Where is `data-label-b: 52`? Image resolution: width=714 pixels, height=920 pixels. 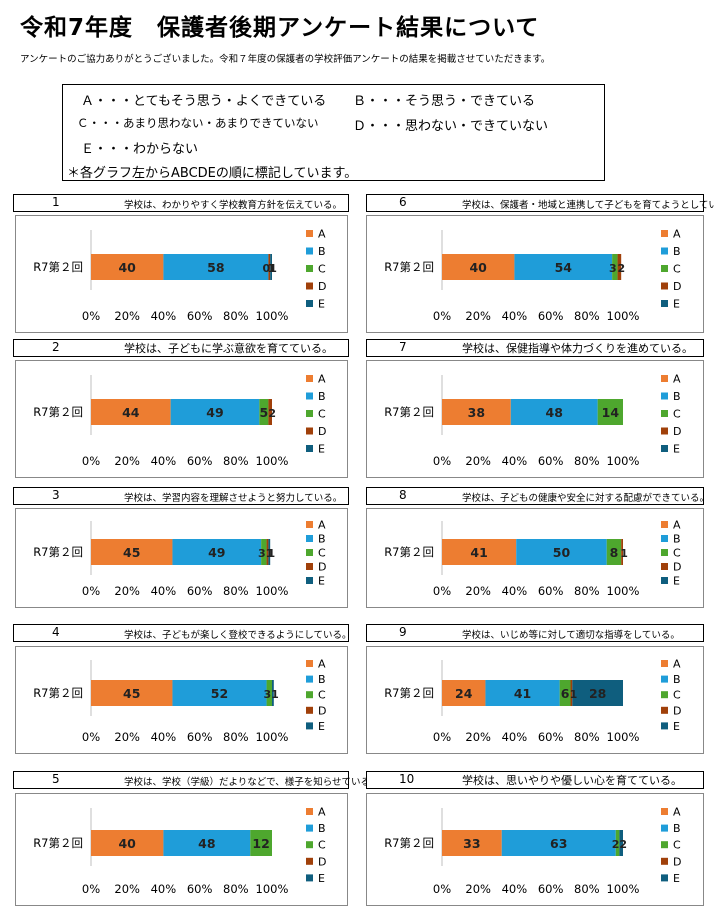 data-label-b: 52 is located at coordinates (219, 693).